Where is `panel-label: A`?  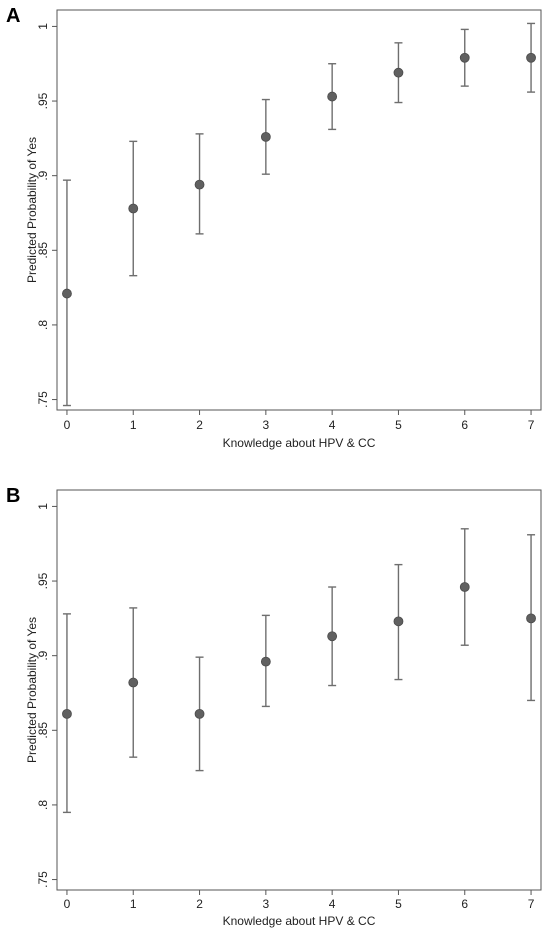
panel-label: A is located at coordinates (13, 16).